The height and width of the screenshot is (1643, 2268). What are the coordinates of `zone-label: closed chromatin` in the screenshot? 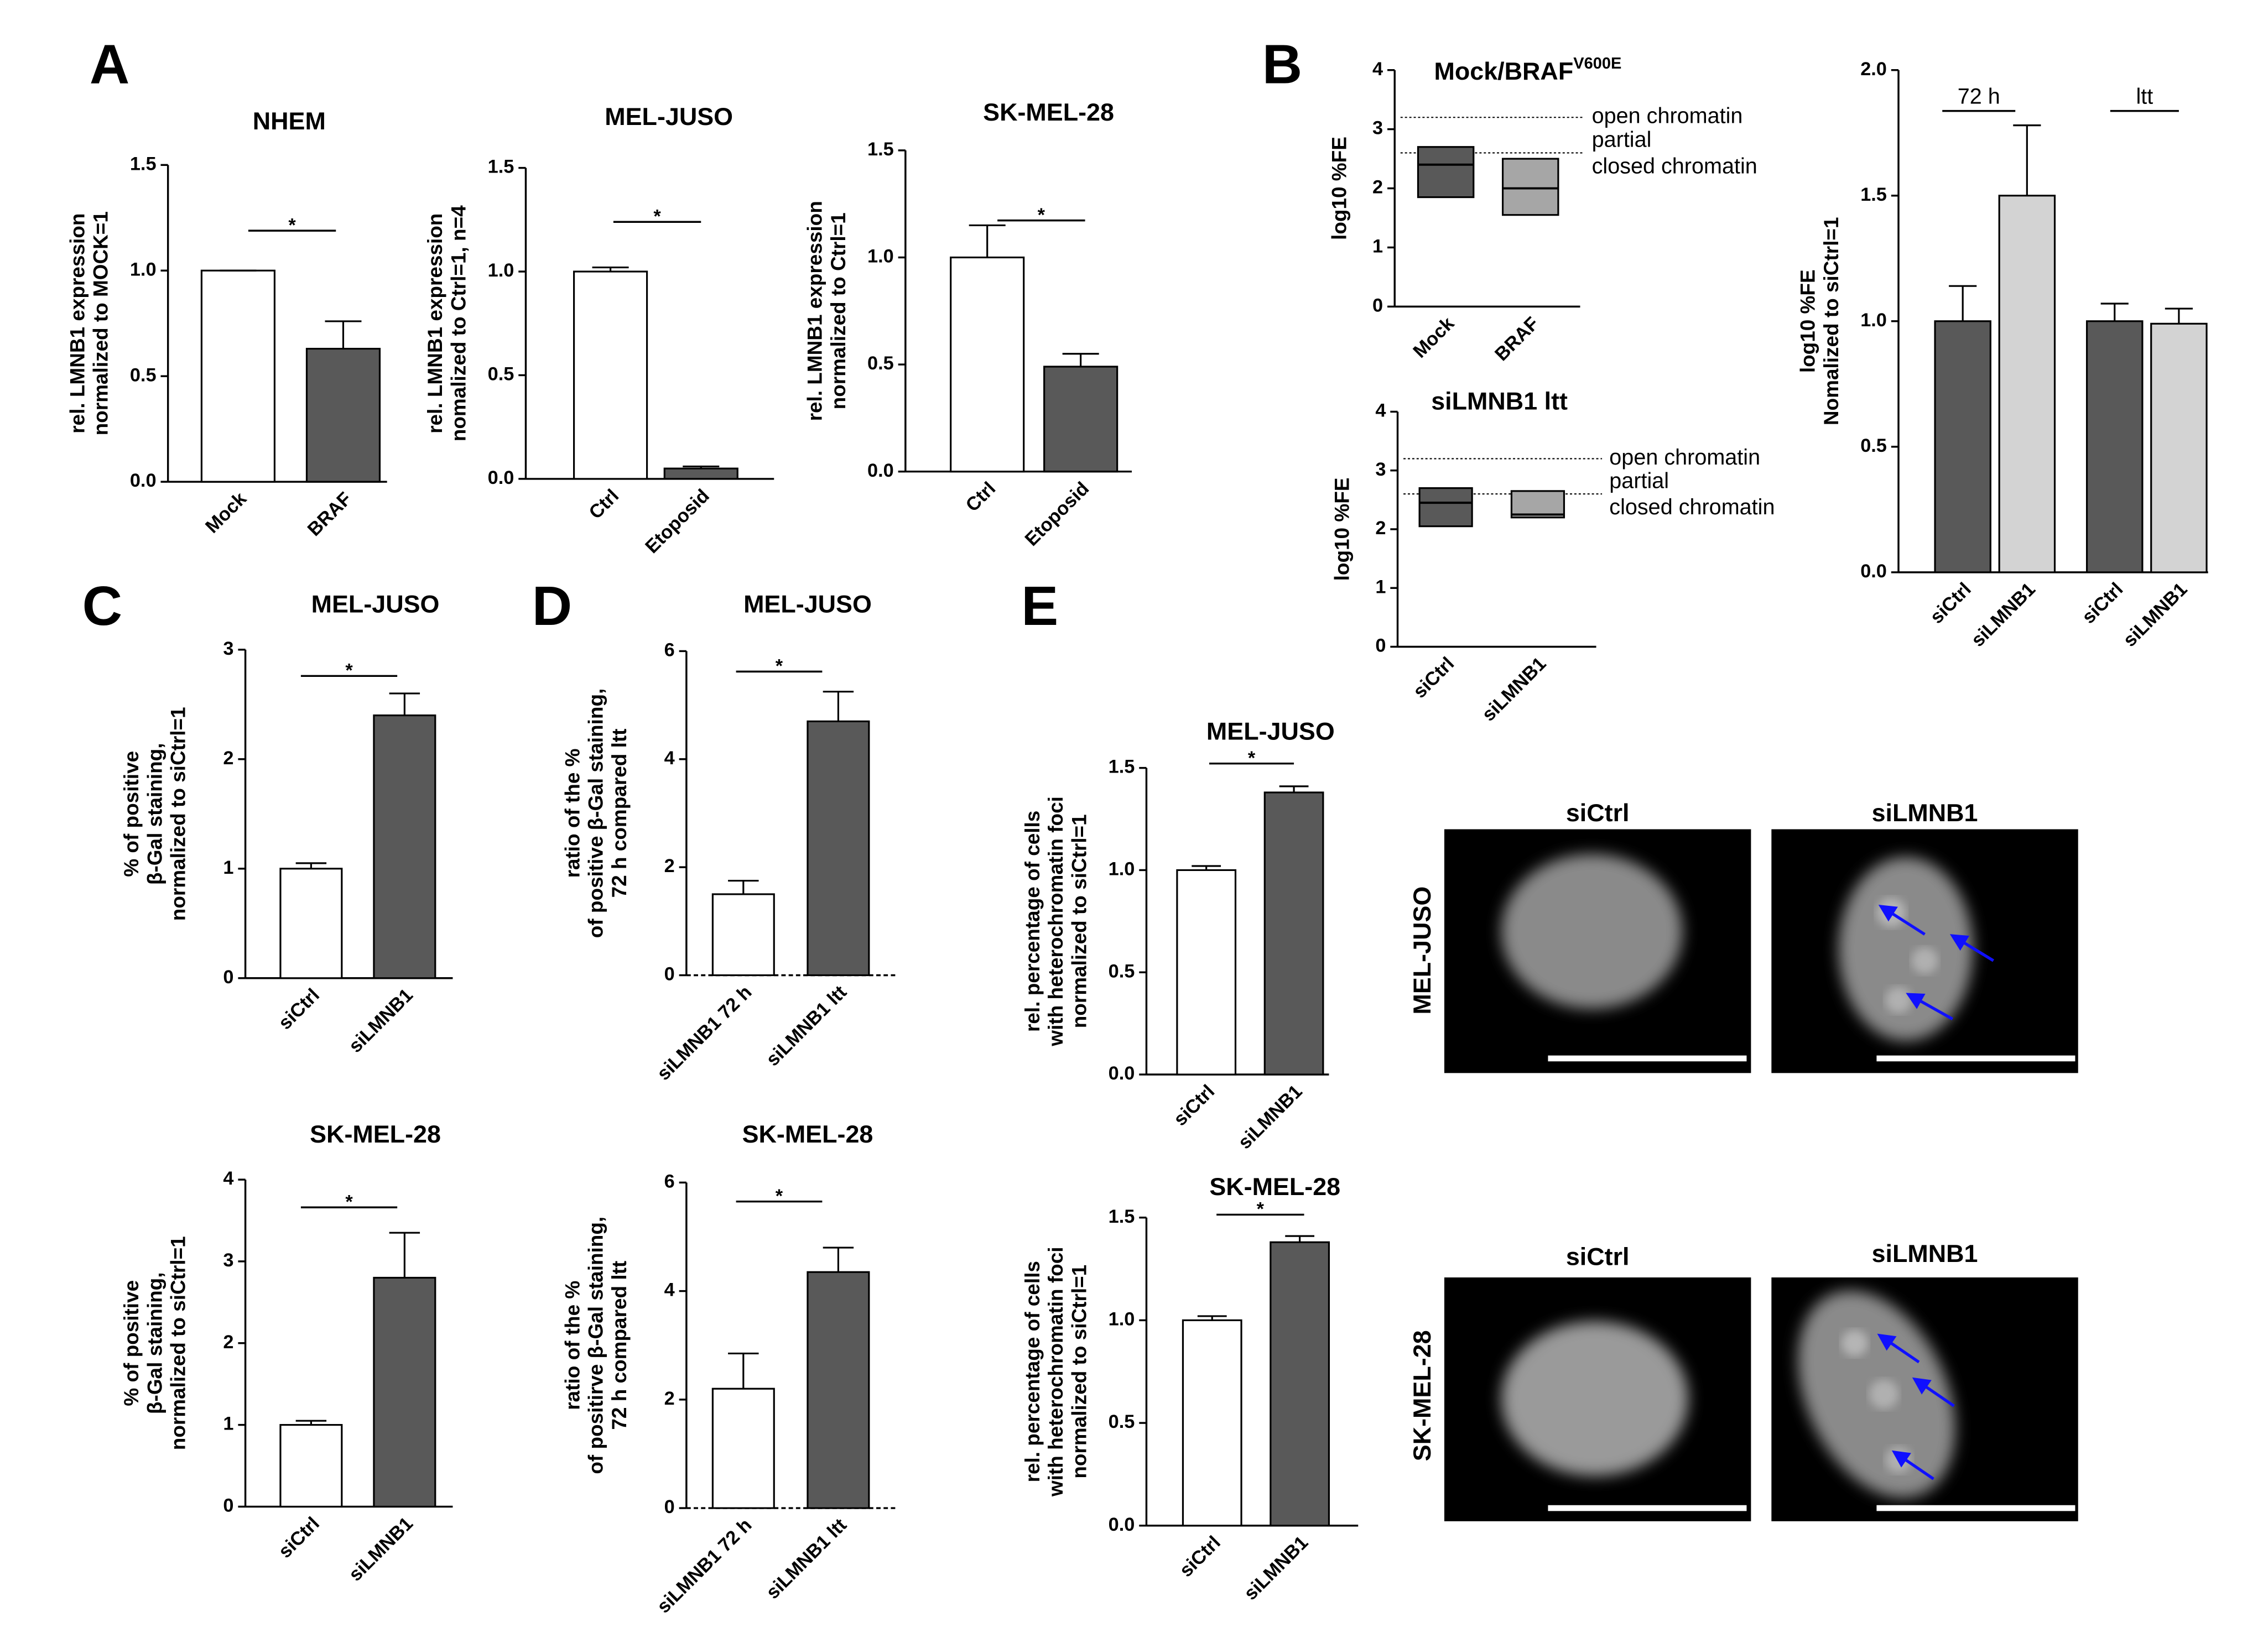 It's located at (1692, 507).